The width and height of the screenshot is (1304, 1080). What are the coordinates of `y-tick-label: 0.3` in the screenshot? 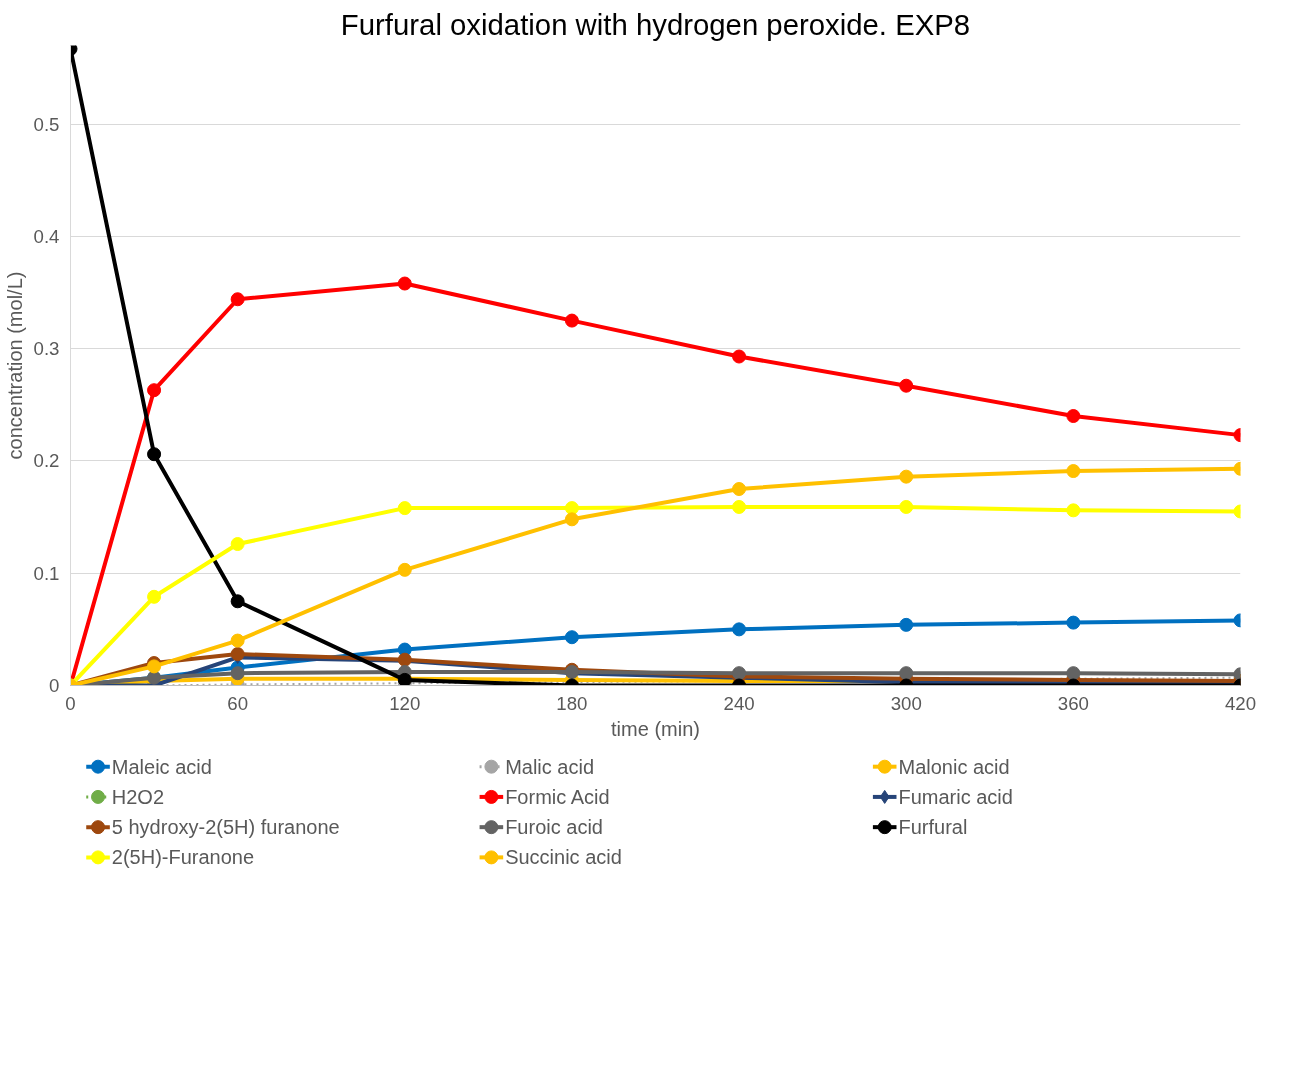 It's located at (46, 349).